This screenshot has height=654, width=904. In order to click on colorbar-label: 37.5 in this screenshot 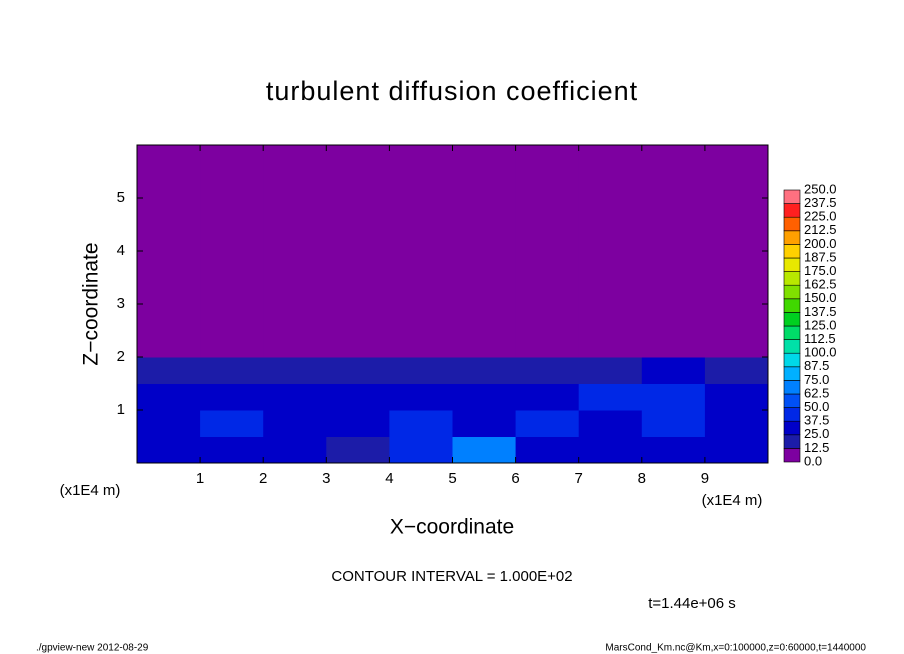, I will do `click(816, 420)`.